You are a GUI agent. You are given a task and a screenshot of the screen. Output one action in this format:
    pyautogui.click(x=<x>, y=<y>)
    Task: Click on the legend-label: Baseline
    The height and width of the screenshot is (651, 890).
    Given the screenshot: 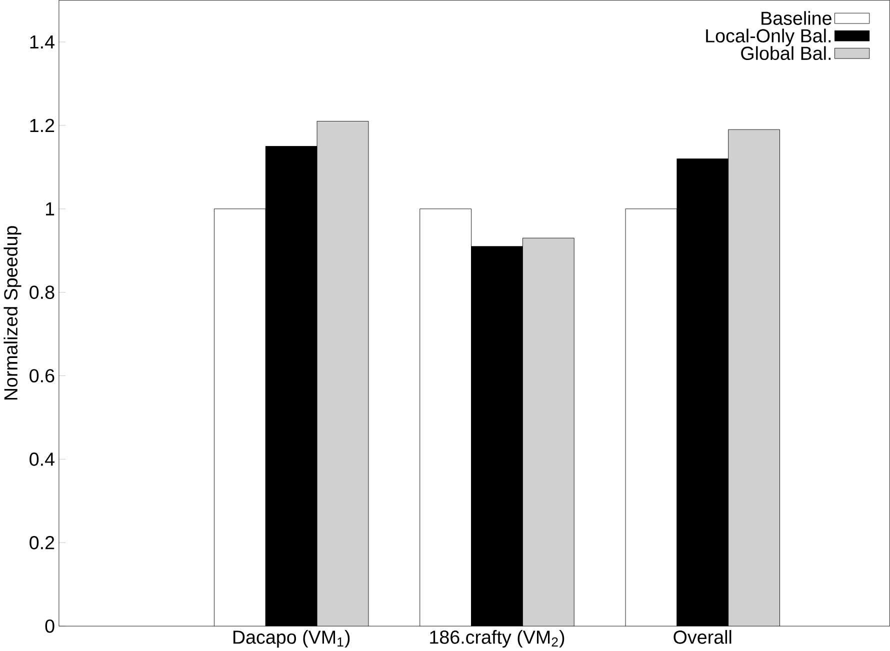 What is the action you would take?
    pyautogui.click(x=797, y=18)
    